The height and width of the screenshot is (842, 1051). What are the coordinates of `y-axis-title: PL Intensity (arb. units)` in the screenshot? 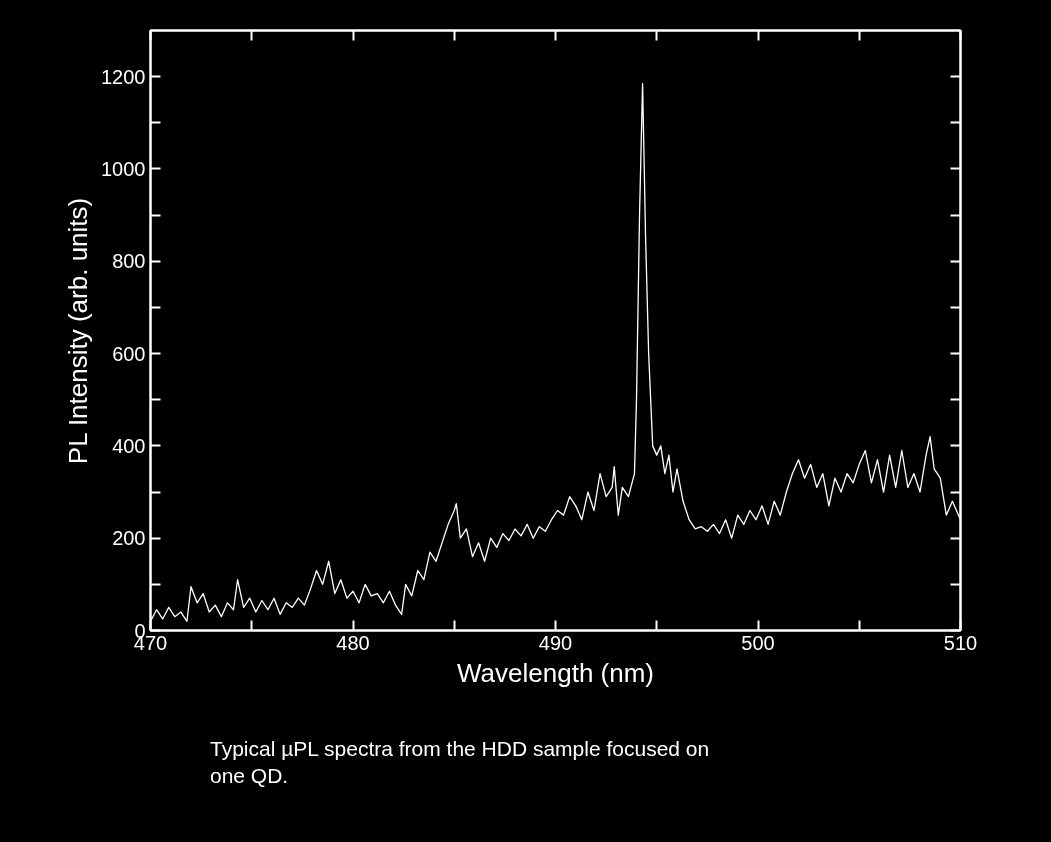 It's located at (78, 331).